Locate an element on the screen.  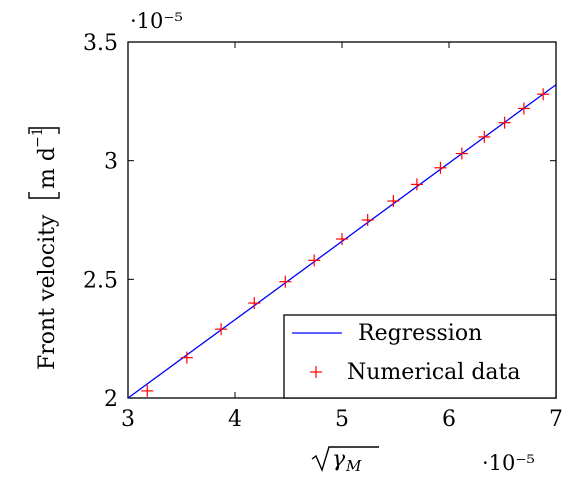
y-axis-label-left-bracket is located at coordinates (44, 195).